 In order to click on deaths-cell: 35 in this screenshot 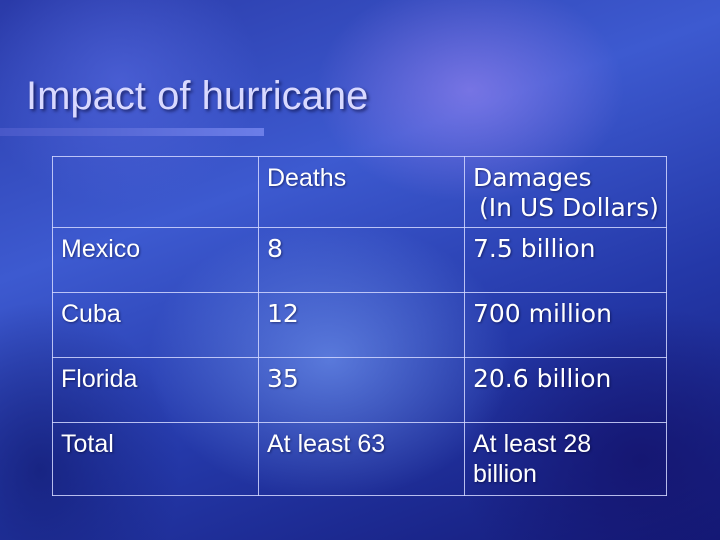, I will do `click(361, 390)`.